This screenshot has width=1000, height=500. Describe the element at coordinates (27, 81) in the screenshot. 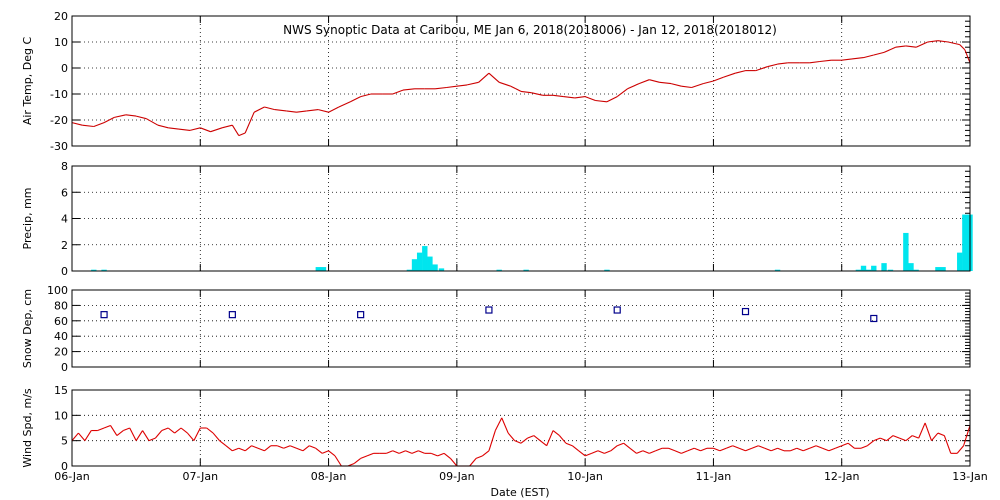

I see `temp-ylabel: Air Temp, Deg C` at that location.